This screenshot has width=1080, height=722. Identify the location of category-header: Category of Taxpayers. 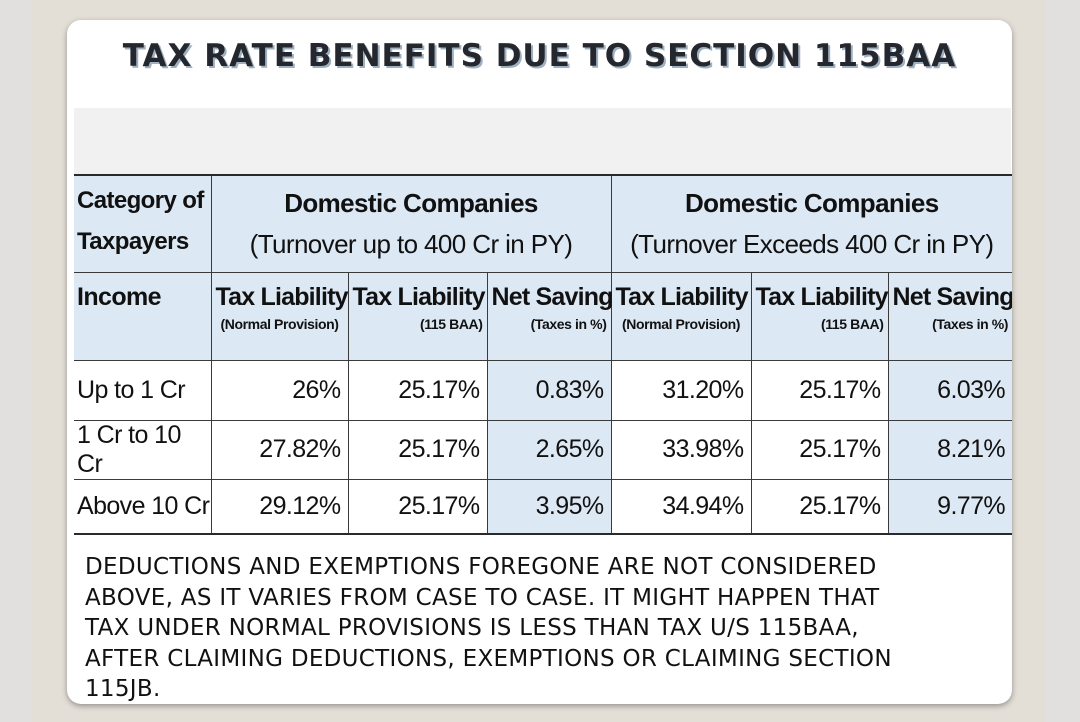
(143, 223).